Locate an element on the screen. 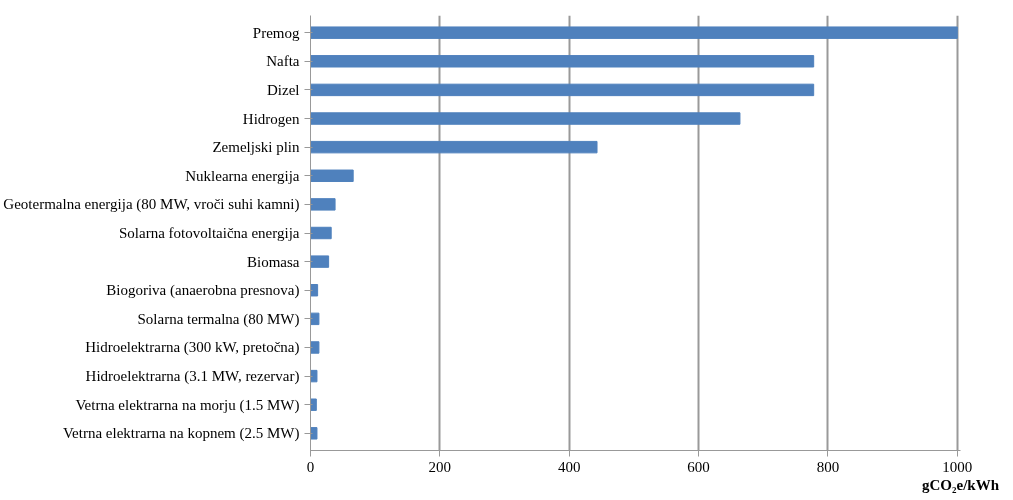 The image size is (1013, 500). x-tick-label: 800 is located at coordinates (828, 466).